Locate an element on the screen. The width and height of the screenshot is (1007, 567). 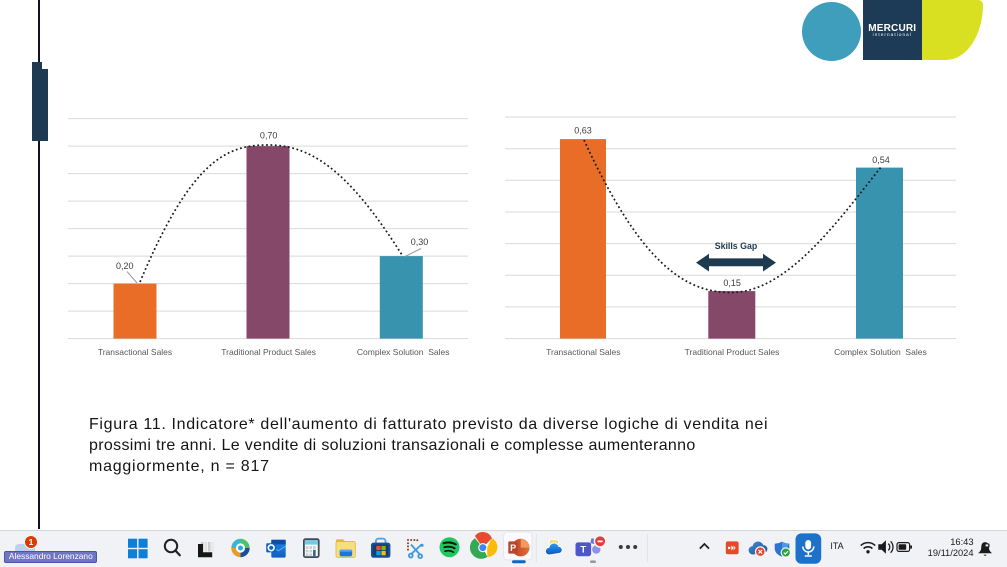
svg-text: 0,63 is located at coordinates (583, 131).